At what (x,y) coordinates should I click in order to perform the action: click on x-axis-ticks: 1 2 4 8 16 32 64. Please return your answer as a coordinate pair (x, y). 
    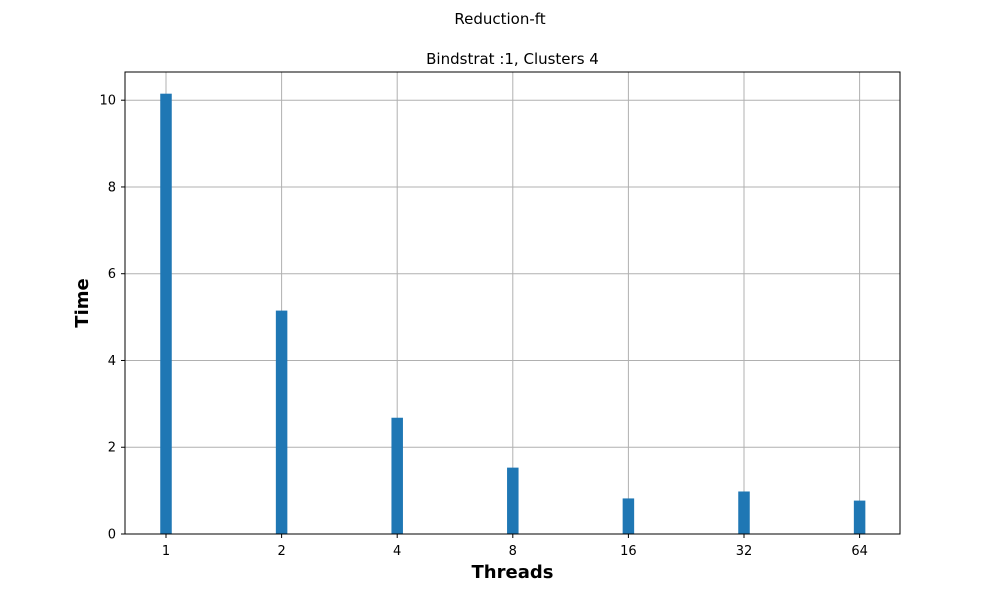
    Looking at the image, I should click on (515, 546).